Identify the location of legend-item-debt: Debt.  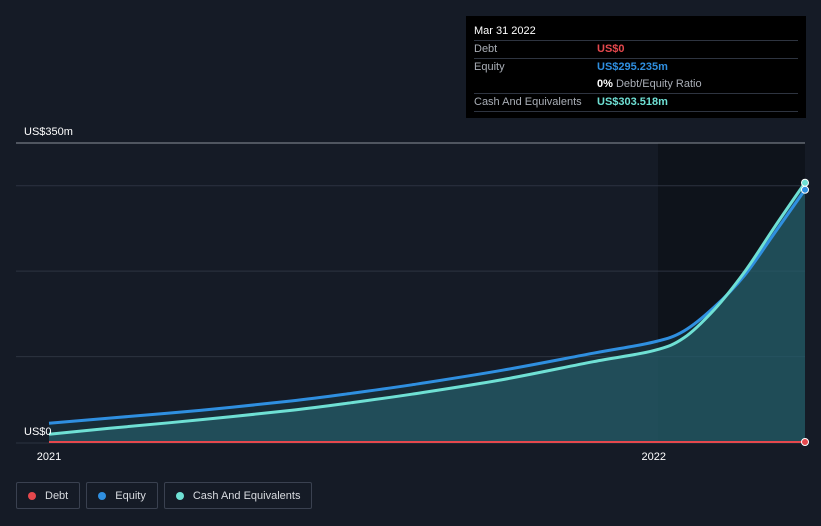
(48, 495).